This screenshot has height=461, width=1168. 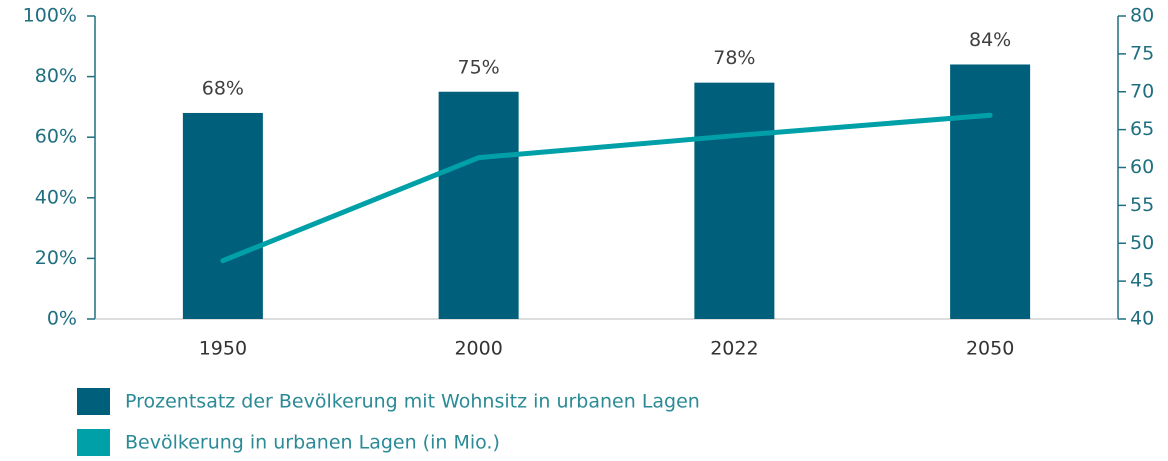 I want to click on x-tick-label: 1950, so click(x=223, y=349).